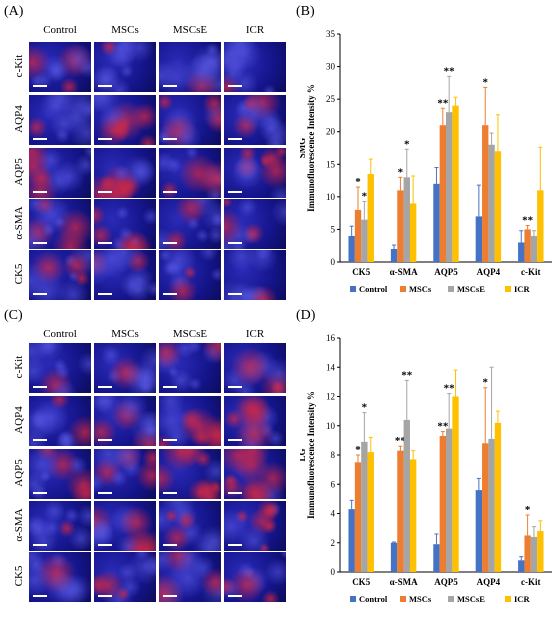 This screenshot has height=618, width=560. What do you see at coordinates (13, 315) in the screenshot?
I see `panel-label-c: (C)` at bounding box center [13, 315].